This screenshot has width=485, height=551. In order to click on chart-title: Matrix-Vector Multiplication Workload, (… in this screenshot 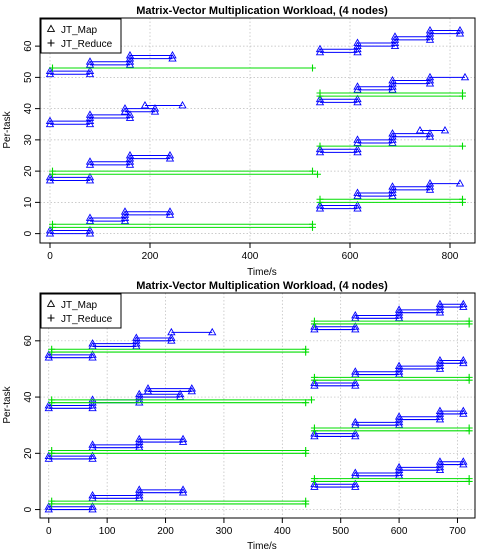, I will do `click(262, 286)`.